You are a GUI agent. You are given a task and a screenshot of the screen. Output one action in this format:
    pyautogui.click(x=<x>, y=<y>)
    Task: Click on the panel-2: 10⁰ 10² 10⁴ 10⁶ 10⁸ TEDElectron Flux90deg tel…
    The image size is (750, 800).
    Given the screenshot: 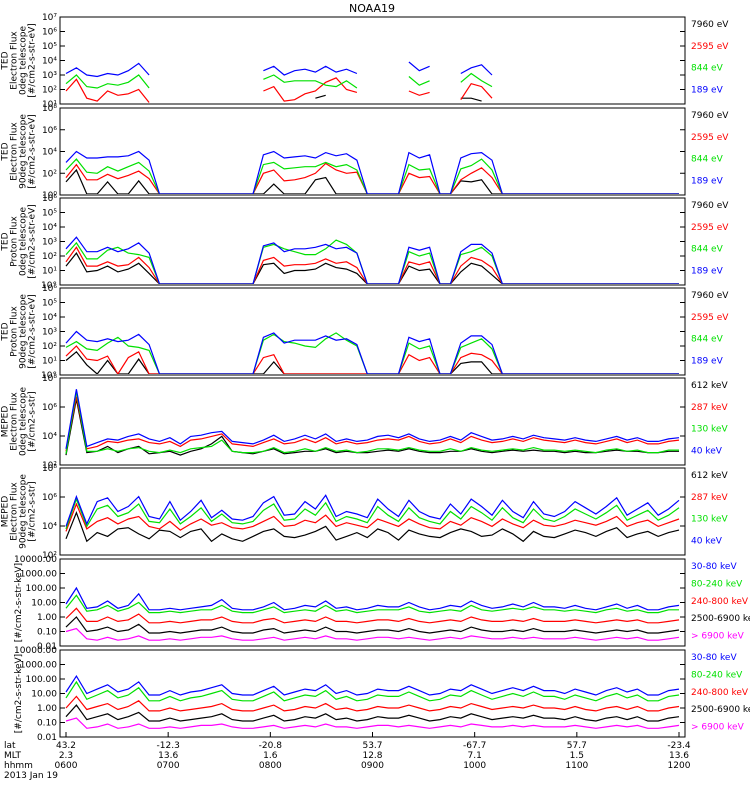 What is the action you would take?
    pyautogui.click(x=365, y=152)
    